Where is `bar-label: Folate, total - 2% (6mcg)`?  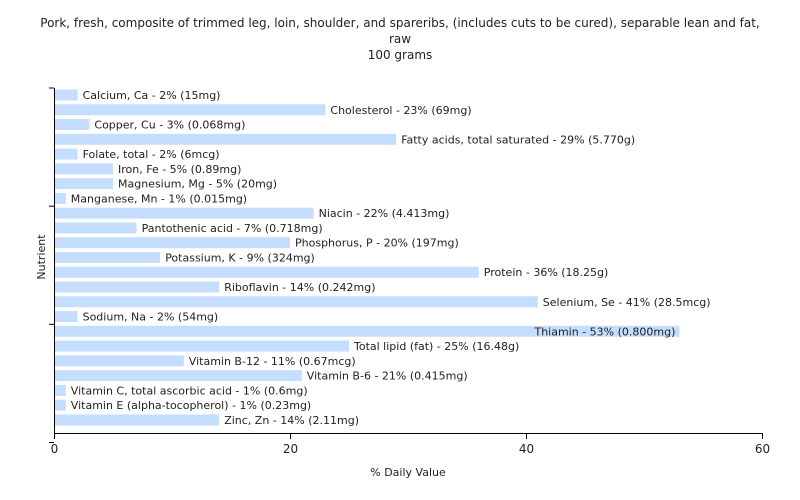
bar-label: Folate, total - 2% (6mcg) is located at coordinates (151, 154).